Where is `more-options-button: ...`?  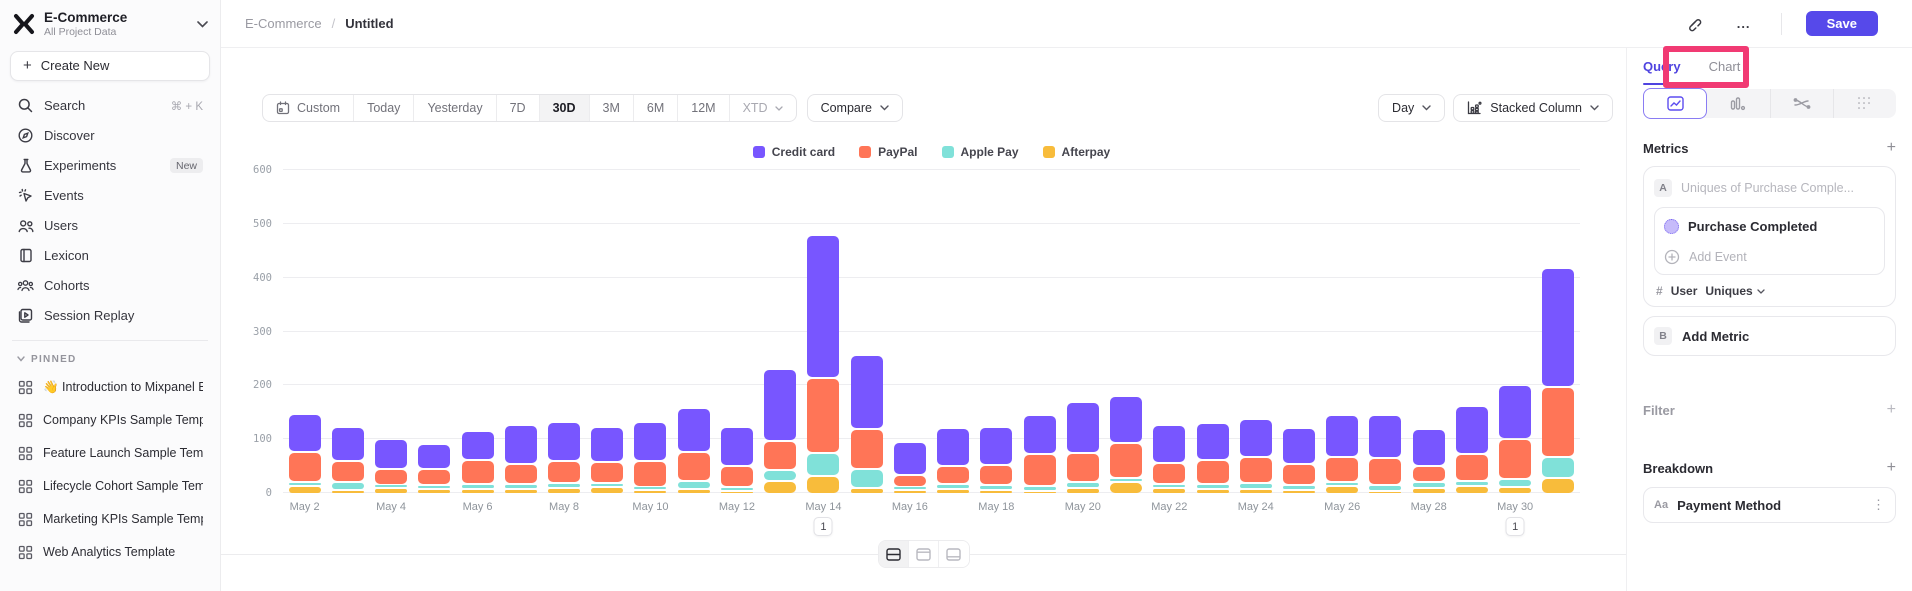
more-options-button: ... is located at coordinates (1743, 23).